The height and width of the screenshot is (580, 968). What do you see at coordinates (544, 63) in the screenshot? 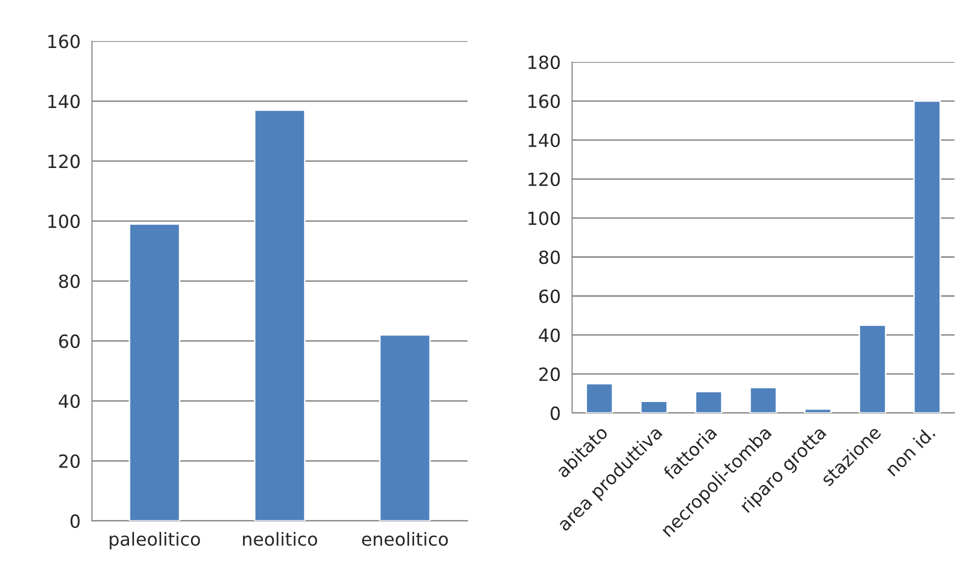
I see `y-tick-label: 180` at bounding box center [544, 63].